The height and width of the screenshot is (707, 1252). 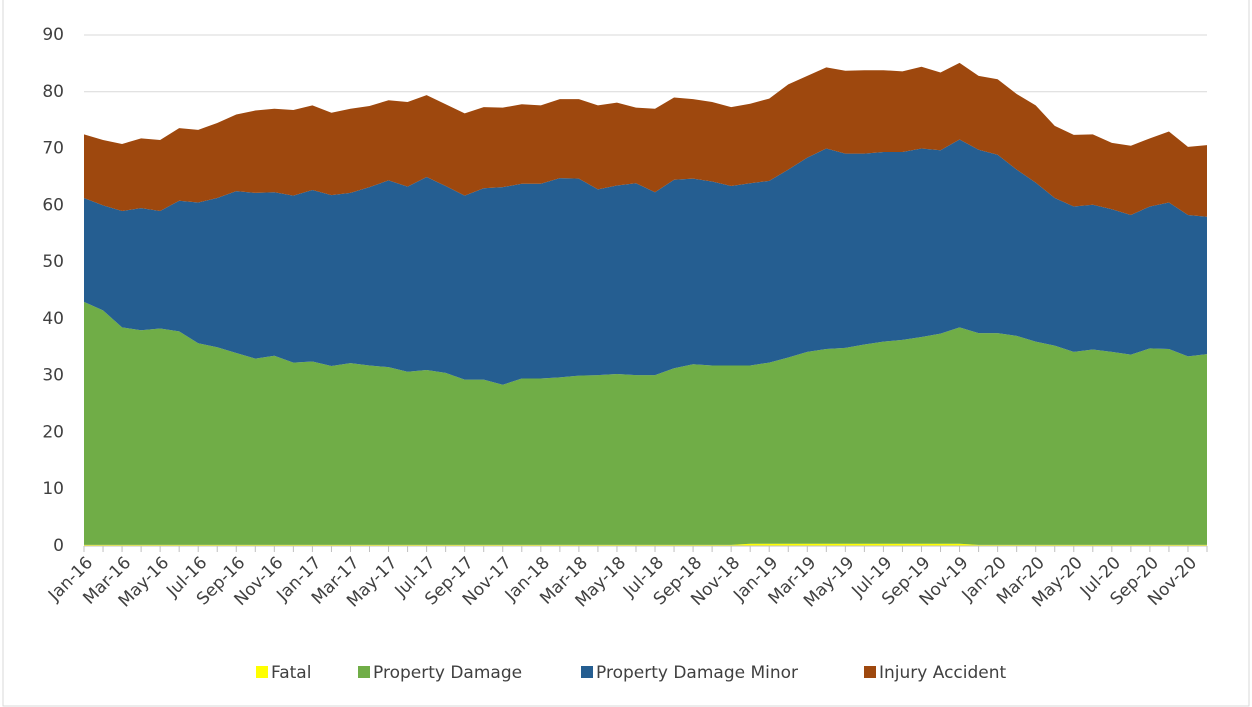 I want to click on legend-label: Injury Accident, so click(x=943, y=673).